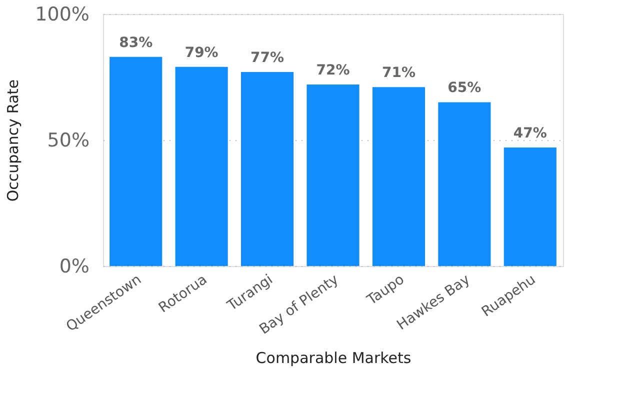  What do you see at coordinates (333, 70) in the screenshot?
I see `data-label: 72%` at bounding box center [333, 70].